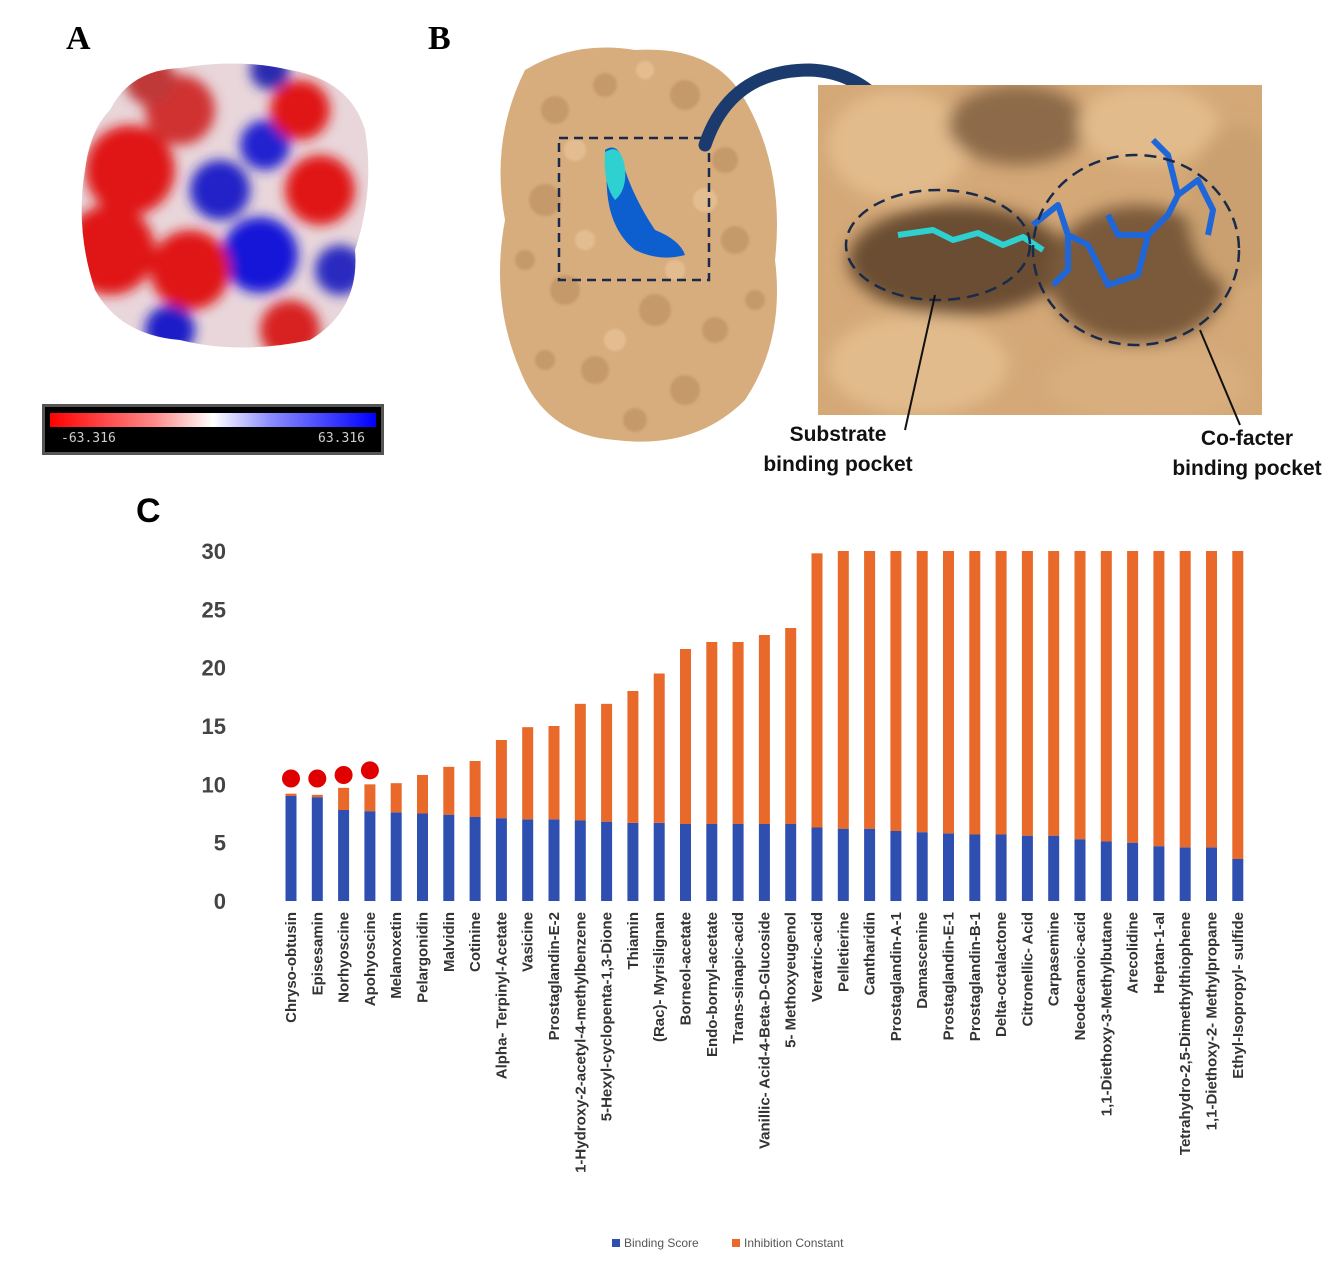 The width and height of the screenshot is (1342, 1278). What do you see at coordinates (791, 980) in the screenshot?
I see `x-tick-label: 5- Methoxyeugenol` at bounding box center [791, 980].